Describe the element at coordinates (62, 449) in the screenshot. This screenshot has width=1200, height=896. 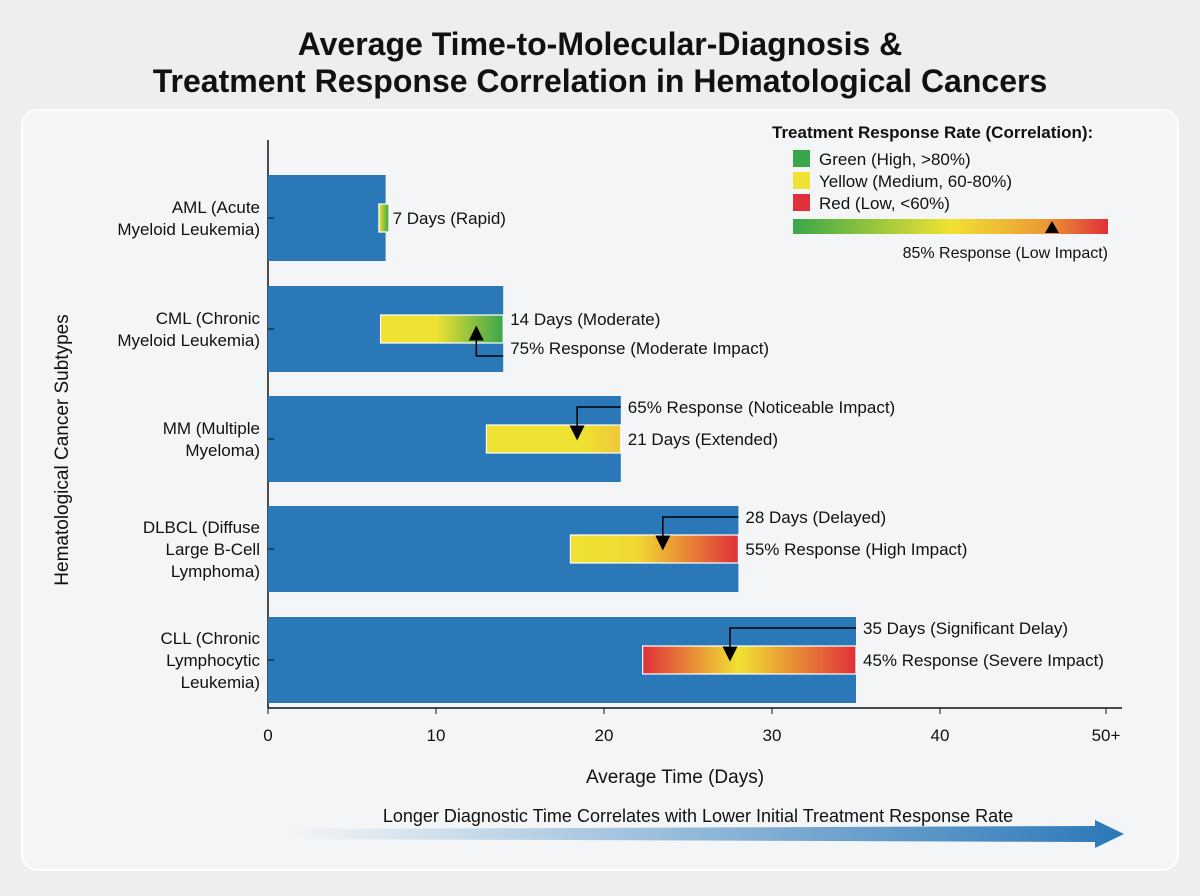
I see `y-axis-label: Hematological Cancer Subtypes` at that location.